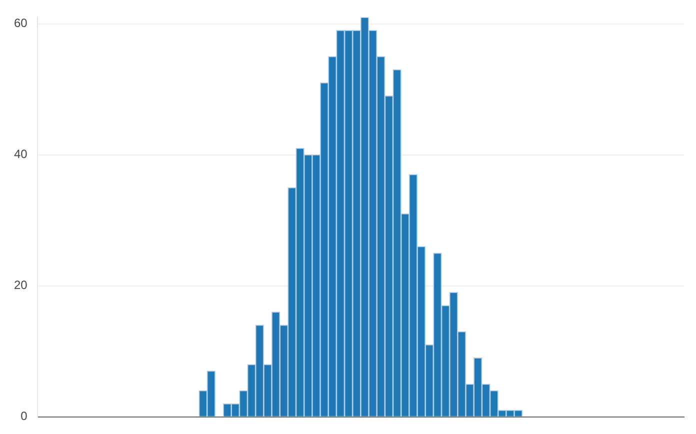 The width and height of the screenshot is (696, 434). What do you see at coordinates (21, 154) in the screenshot?
I see `y-tick-label: 40` at bounding box center [21, 154].